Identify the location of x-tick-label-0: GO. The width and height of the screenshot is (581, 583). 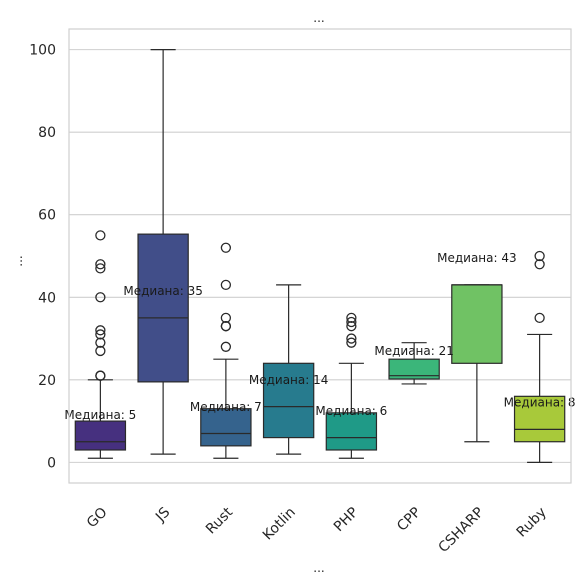
(97, 517).